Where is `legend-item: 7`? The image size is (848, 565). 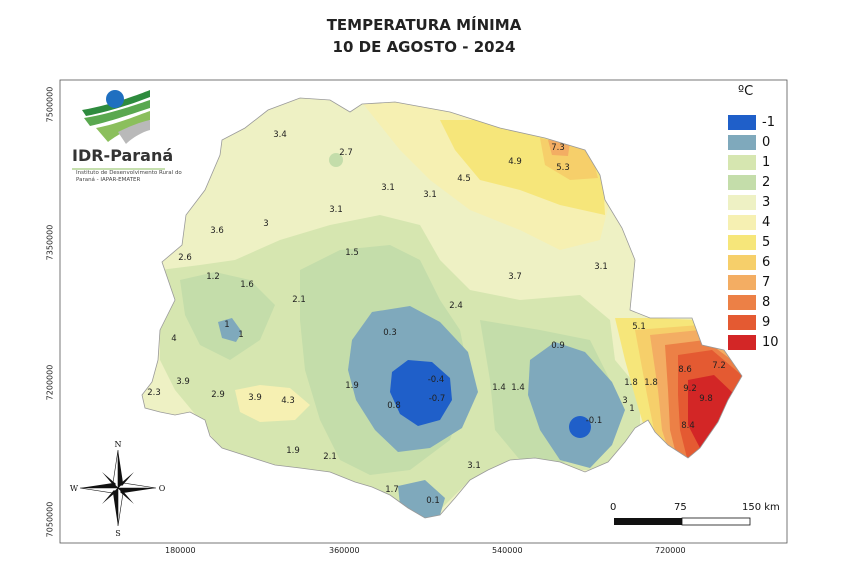
legend-item: 7 is located at coordinates (749, 282).